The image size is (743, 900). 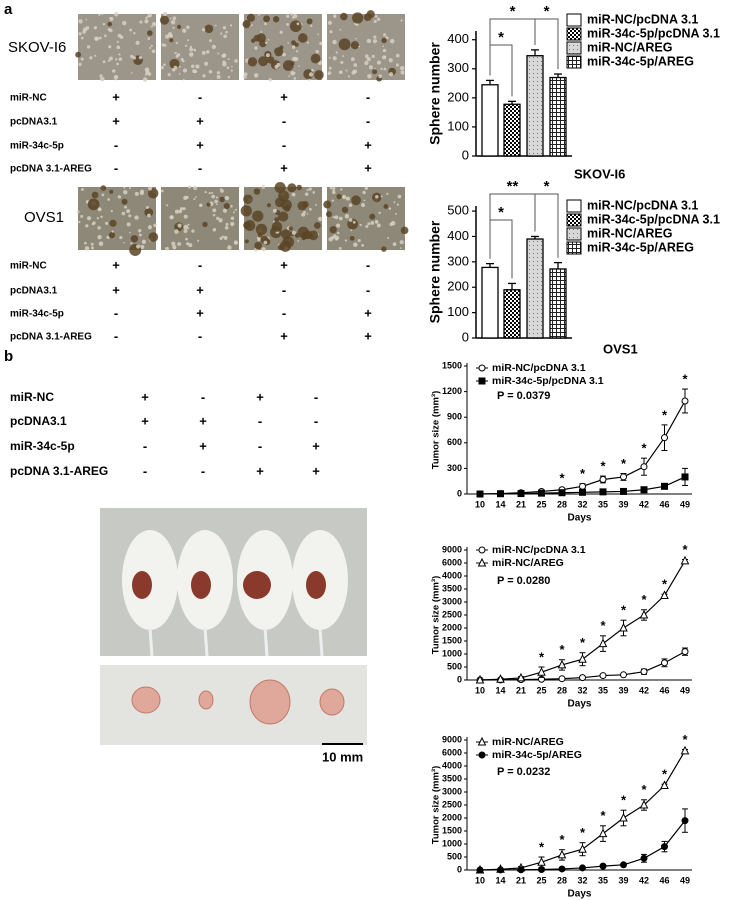 I want to click on y-tick-label: 4000, so click(x=452, y=765).